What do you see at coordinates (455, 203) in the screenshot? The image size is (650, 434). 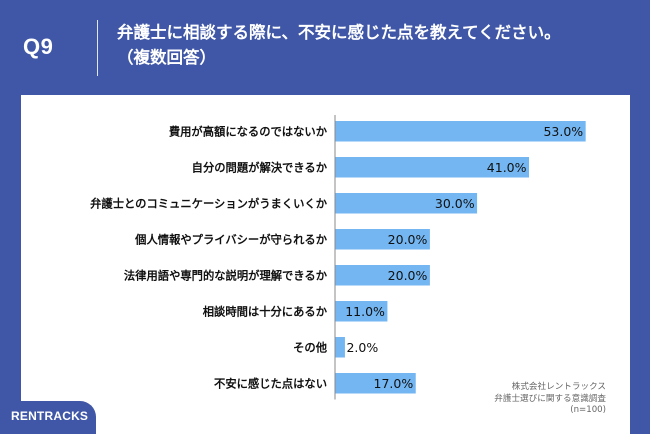 I see `value-label: 30.0%` at bounding box center [455, 203].